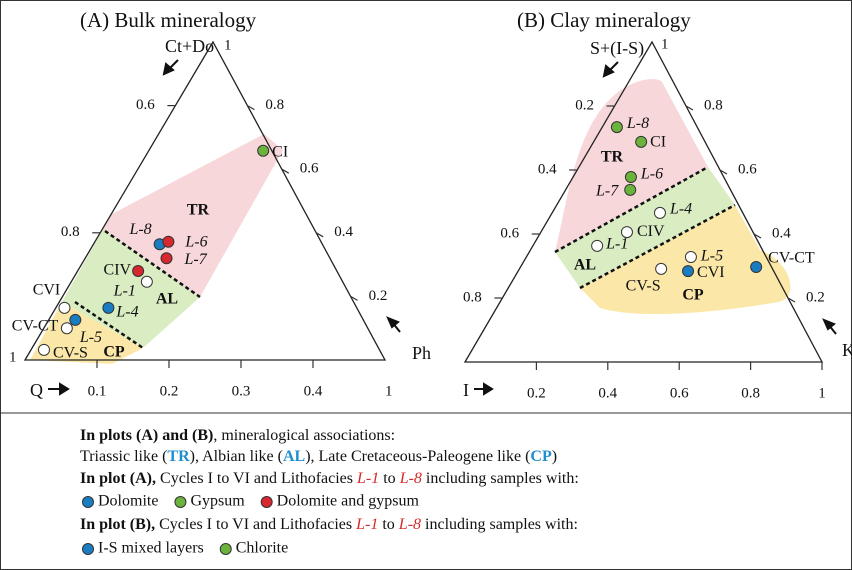  Describe the element at coordinates (417, 456) in the screenshot. I see `legend-span: ), Late Cretaceous-Paleogene like (` at that location.